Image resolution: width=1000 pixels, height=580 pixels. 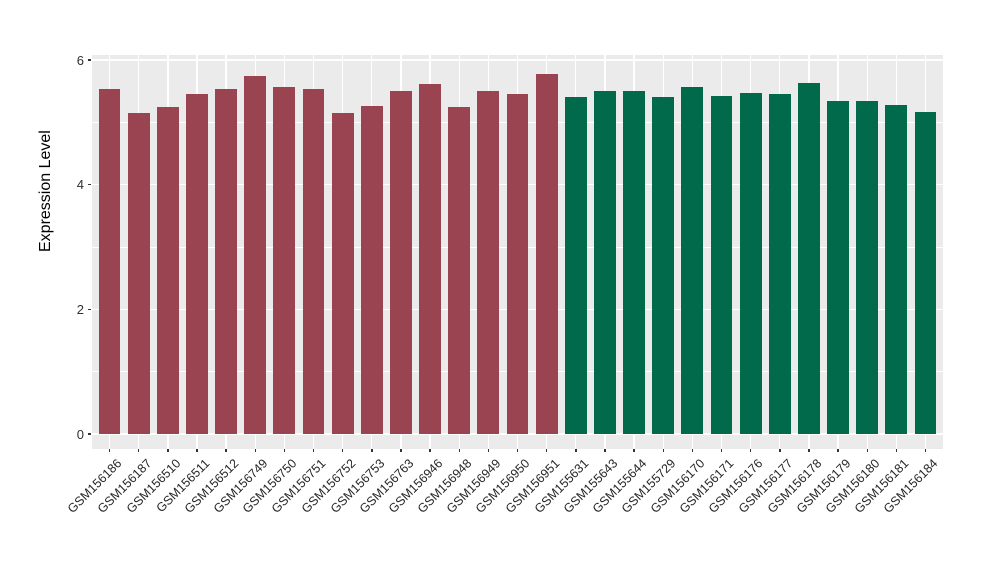 What do you see at coordinates (401, 262) in the screenshot?
I see `bar-GSM156763` at bounding box center [401, 262].